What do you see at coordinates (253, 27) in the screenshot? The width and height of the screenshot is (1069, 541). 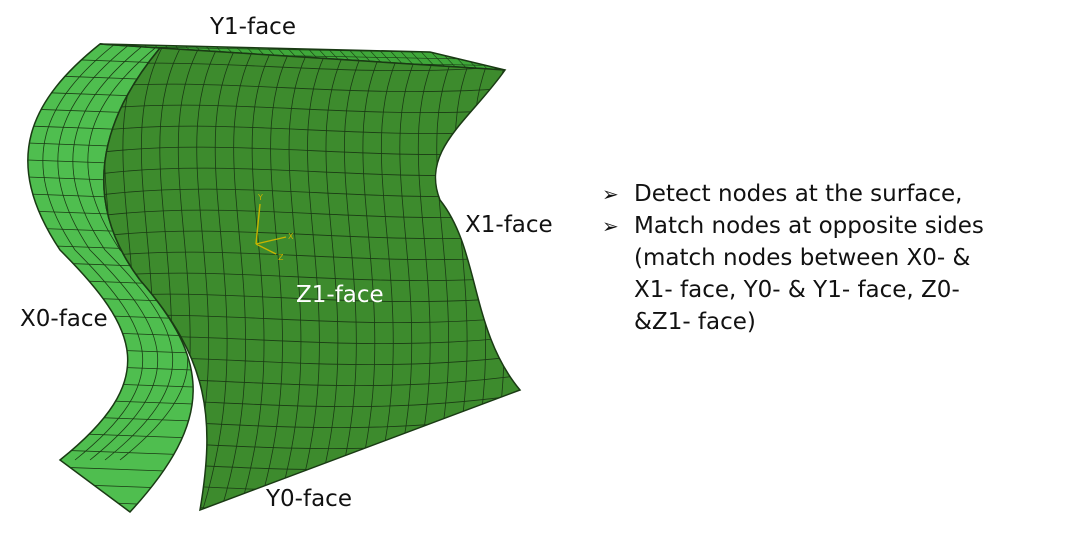 I see `y1-face-label: Y1-face` at bounding box center [253, 27].